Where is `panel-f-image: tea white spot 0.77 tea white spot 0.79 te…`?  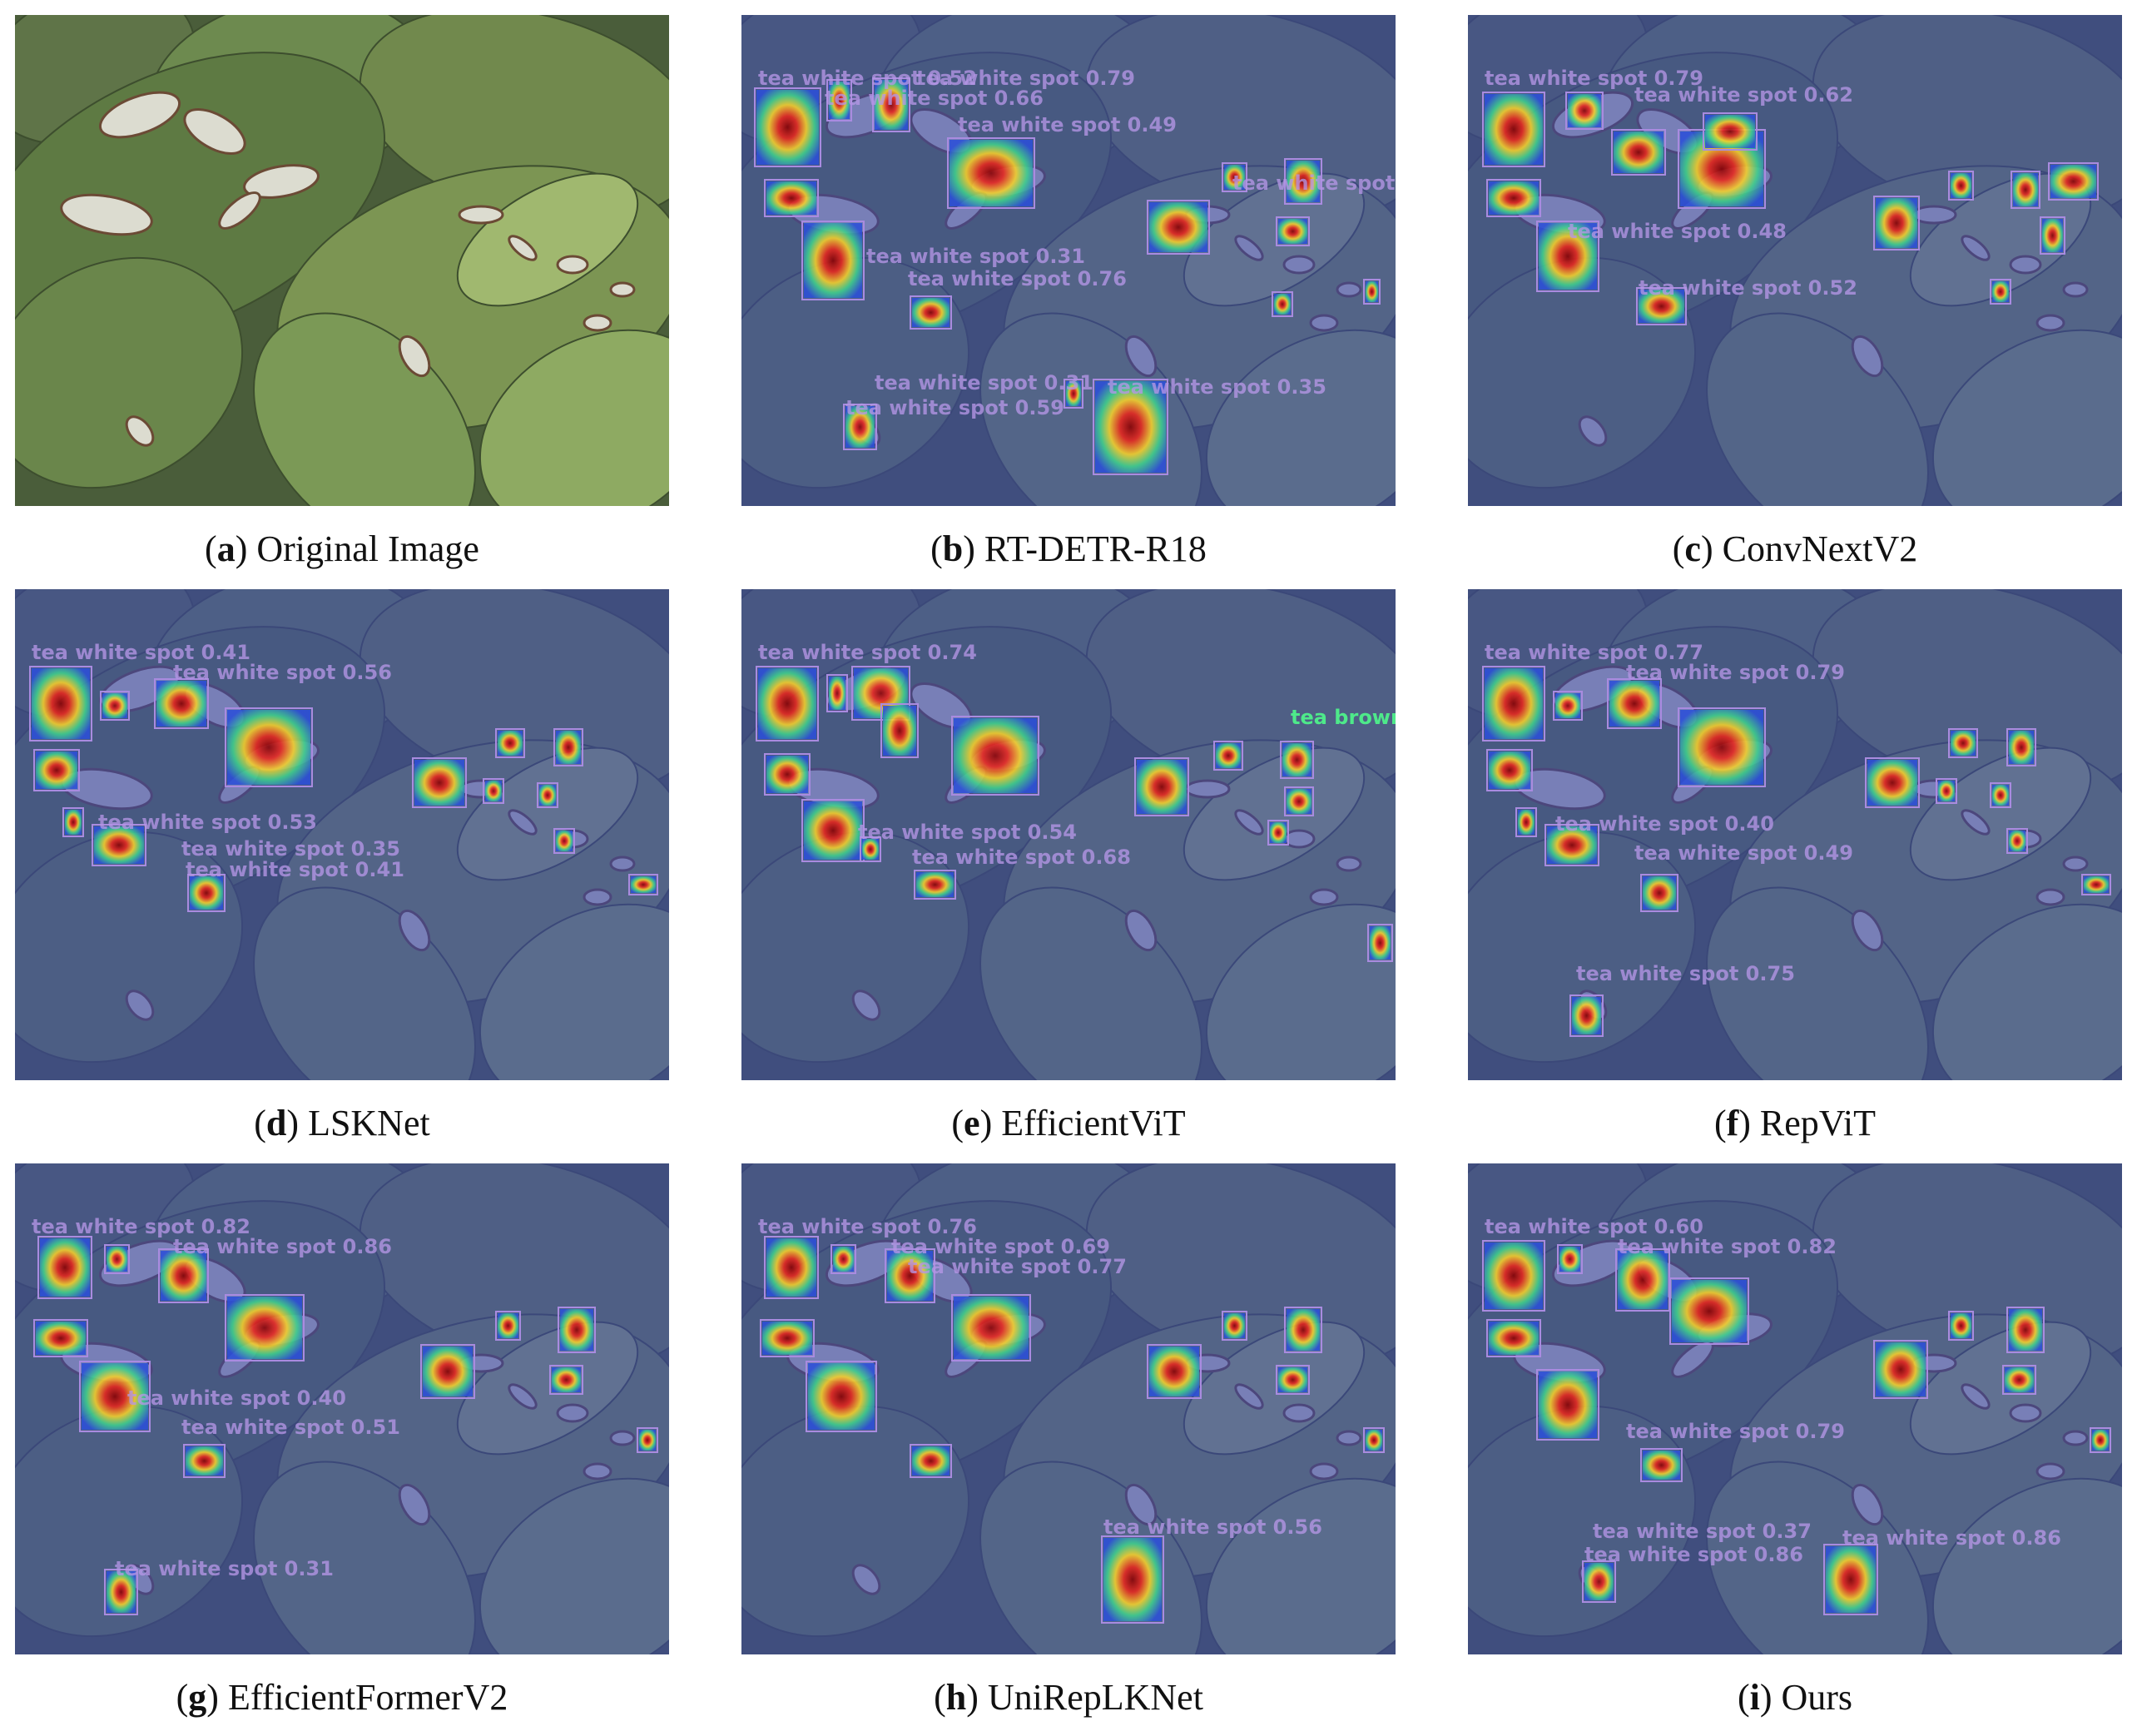
panel-f-image: tea white spot 0.77 tea white spot 0.79 te… is located at coordinates (1795, 834).